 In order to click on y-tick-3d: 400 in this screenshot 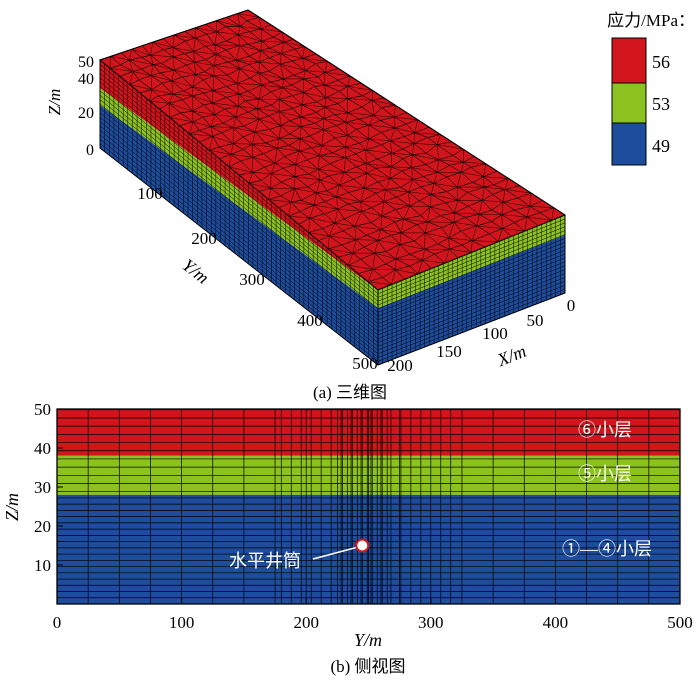, I will do `click(310, 320)`.